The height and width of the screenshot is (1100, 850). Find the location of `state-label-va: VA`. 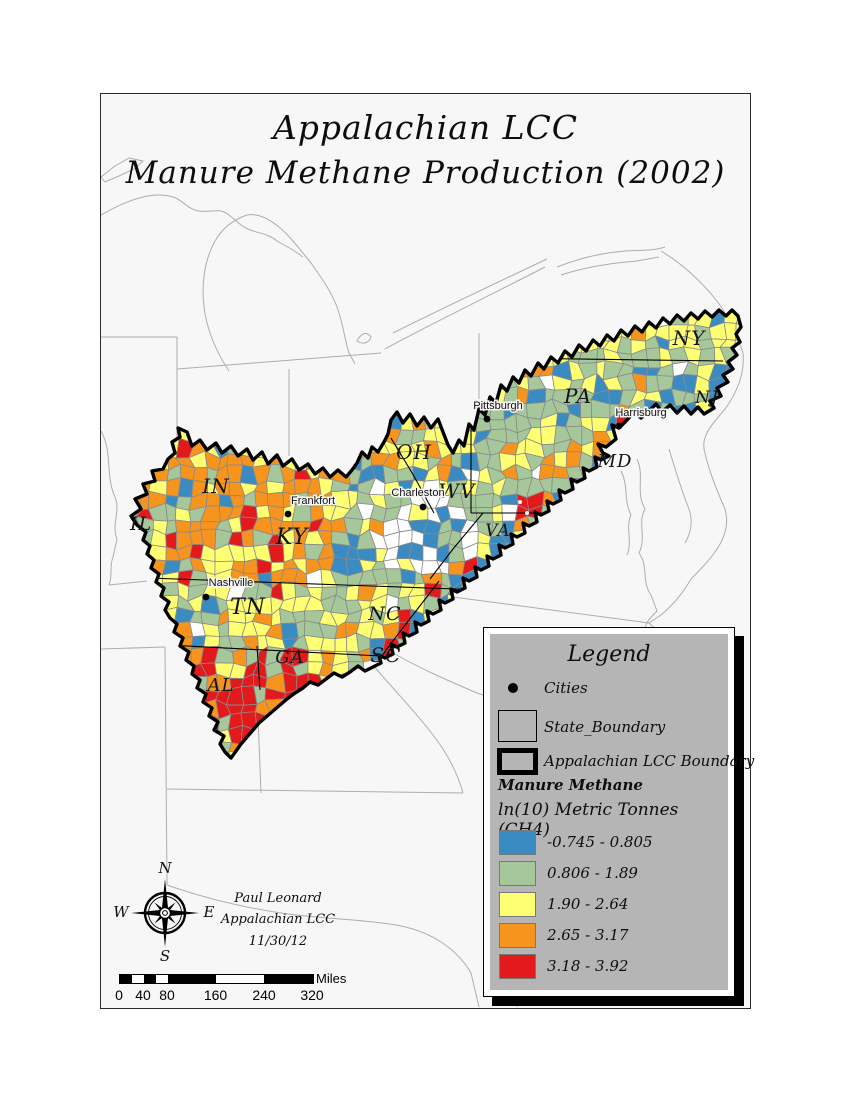

state-label-va: VA is located at coordinates (497, 531).